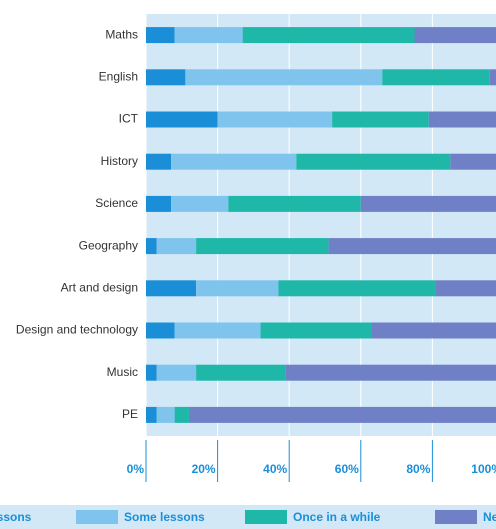 The image size is (496, 529). I want to click on legend-label: All lessons, so click(16, 517).